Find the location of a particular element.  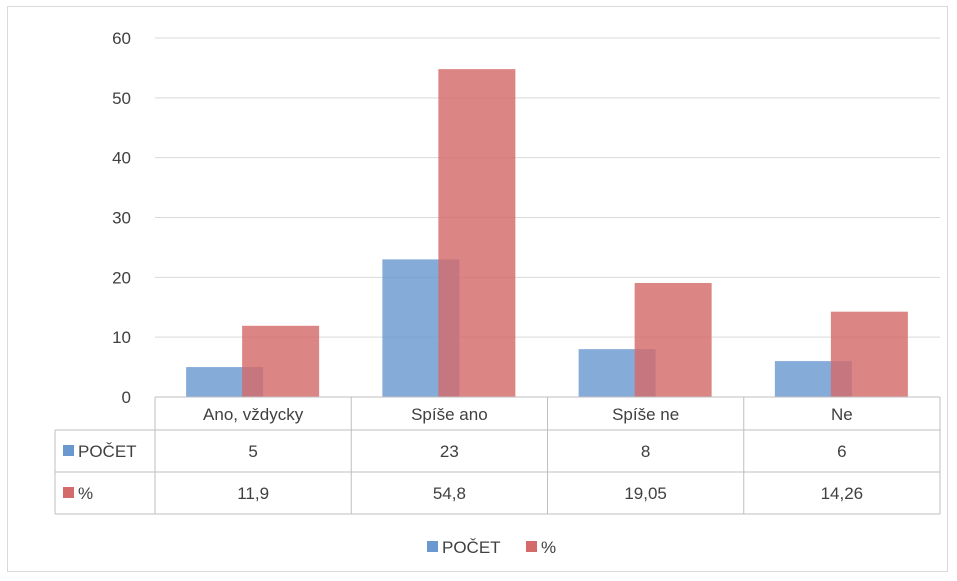

legend-label: % is located at coordinates (548, 547).